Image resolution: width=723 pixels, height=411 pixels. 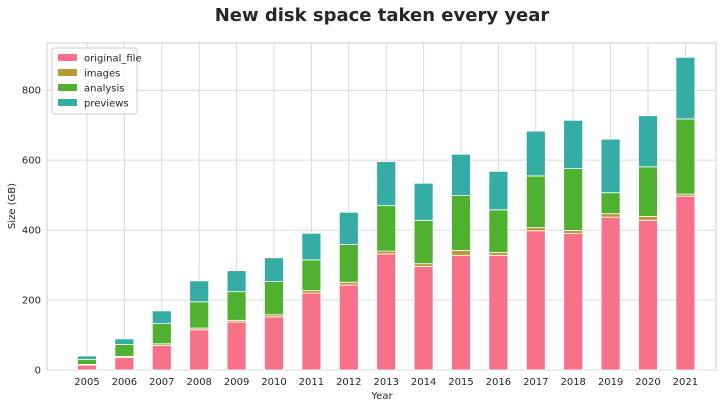 What do you see at coordinates (87, 357) in the screenshot?
I see `bar-segment-previews-2005` at bounding box center [87, 357].